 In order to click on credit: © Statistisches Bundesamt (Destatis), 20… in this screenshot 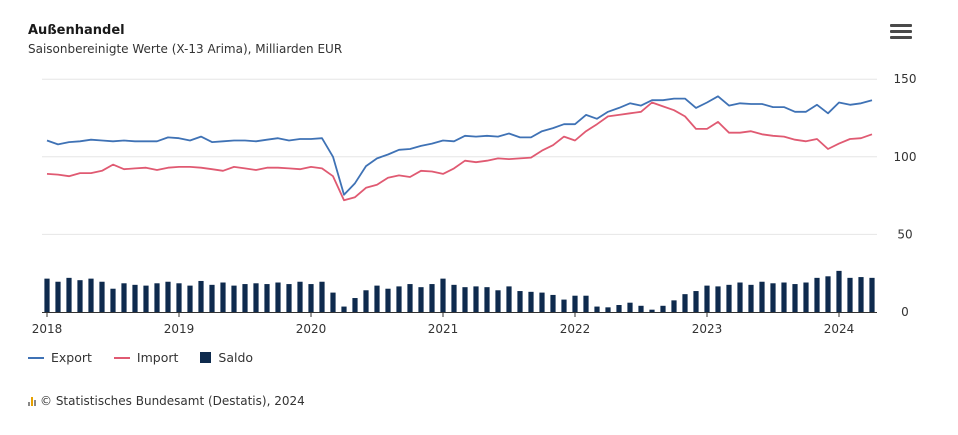, I will do `click(166, 401)`.